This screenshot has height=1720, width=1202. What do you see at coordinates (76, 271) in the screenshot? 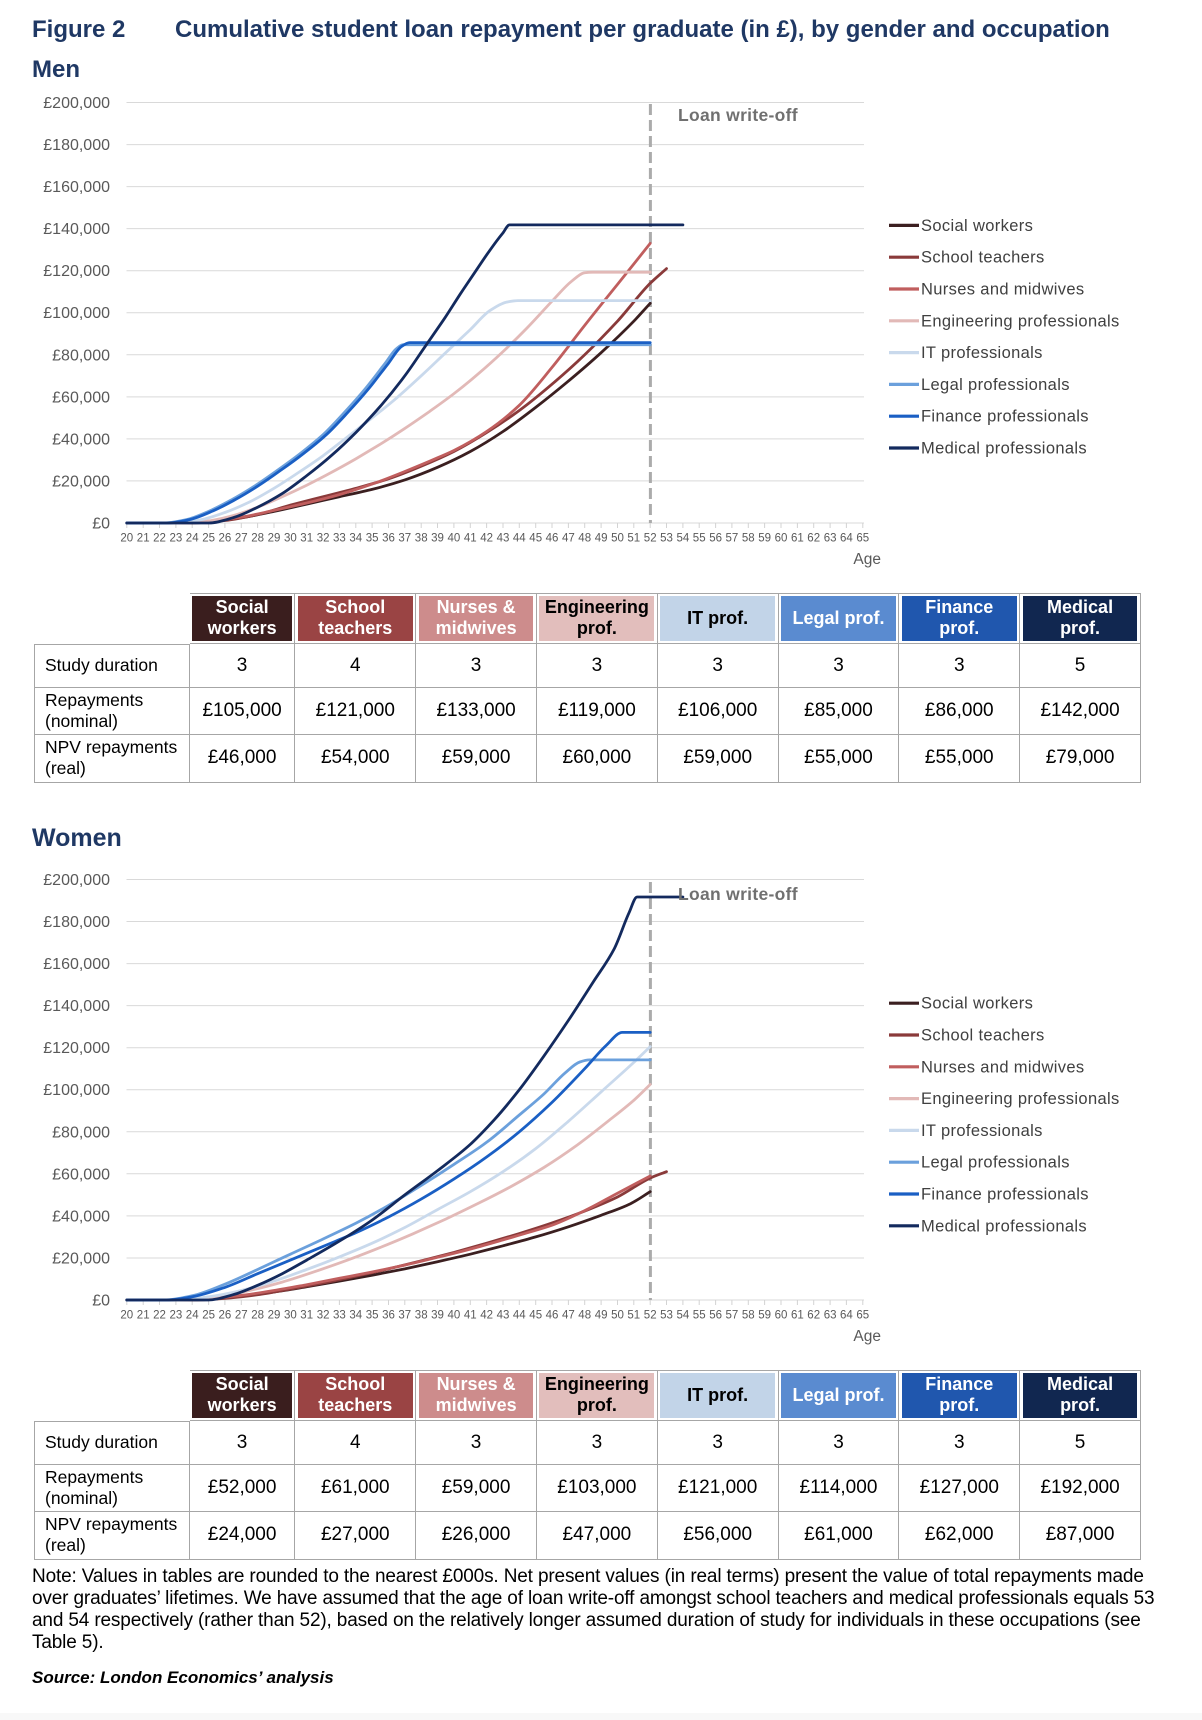
I see `svg-text: £120,000` at bounding box center [76, 271].